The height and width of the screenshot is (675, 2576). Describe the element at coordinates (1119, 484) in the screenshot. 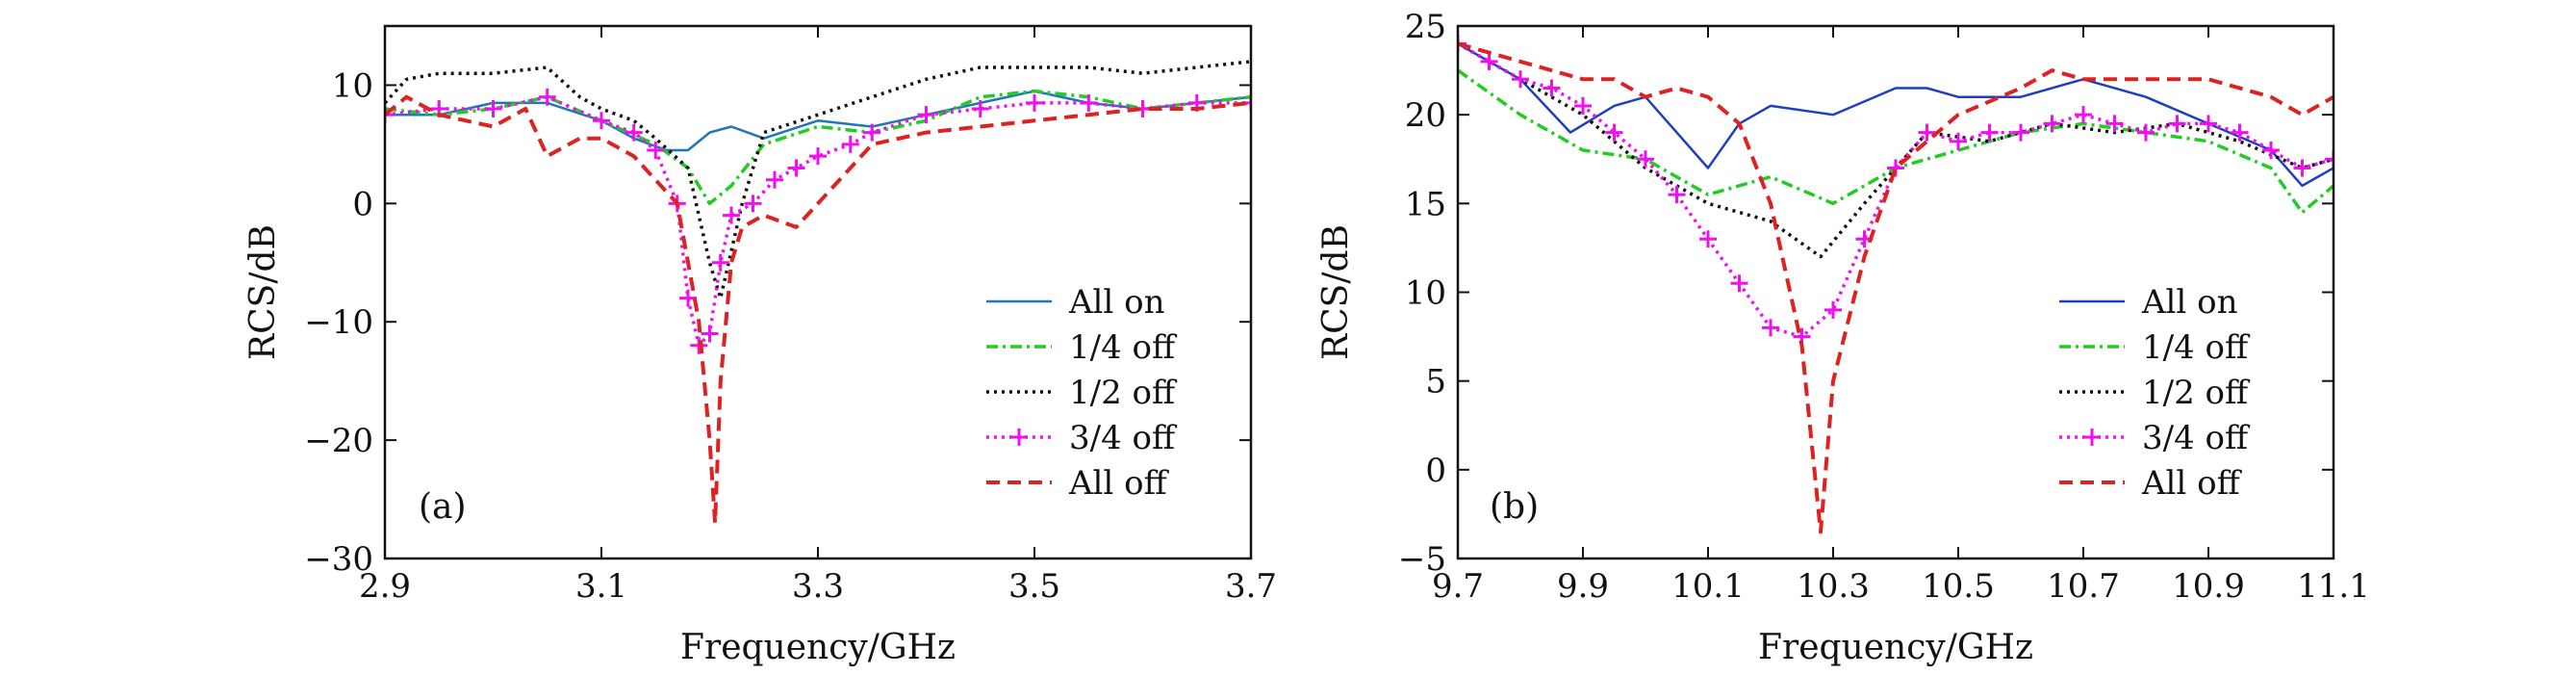

I see `legend-label-a-4: All off` at that location.